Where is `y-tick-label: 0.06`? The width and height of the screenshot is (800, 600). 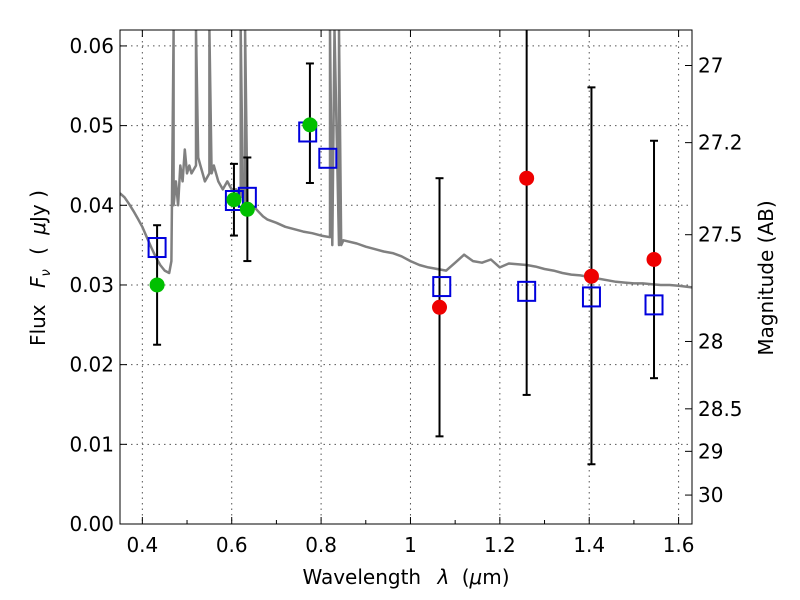 y-tick-label: 0.06 is located at coordinates (91, 46).